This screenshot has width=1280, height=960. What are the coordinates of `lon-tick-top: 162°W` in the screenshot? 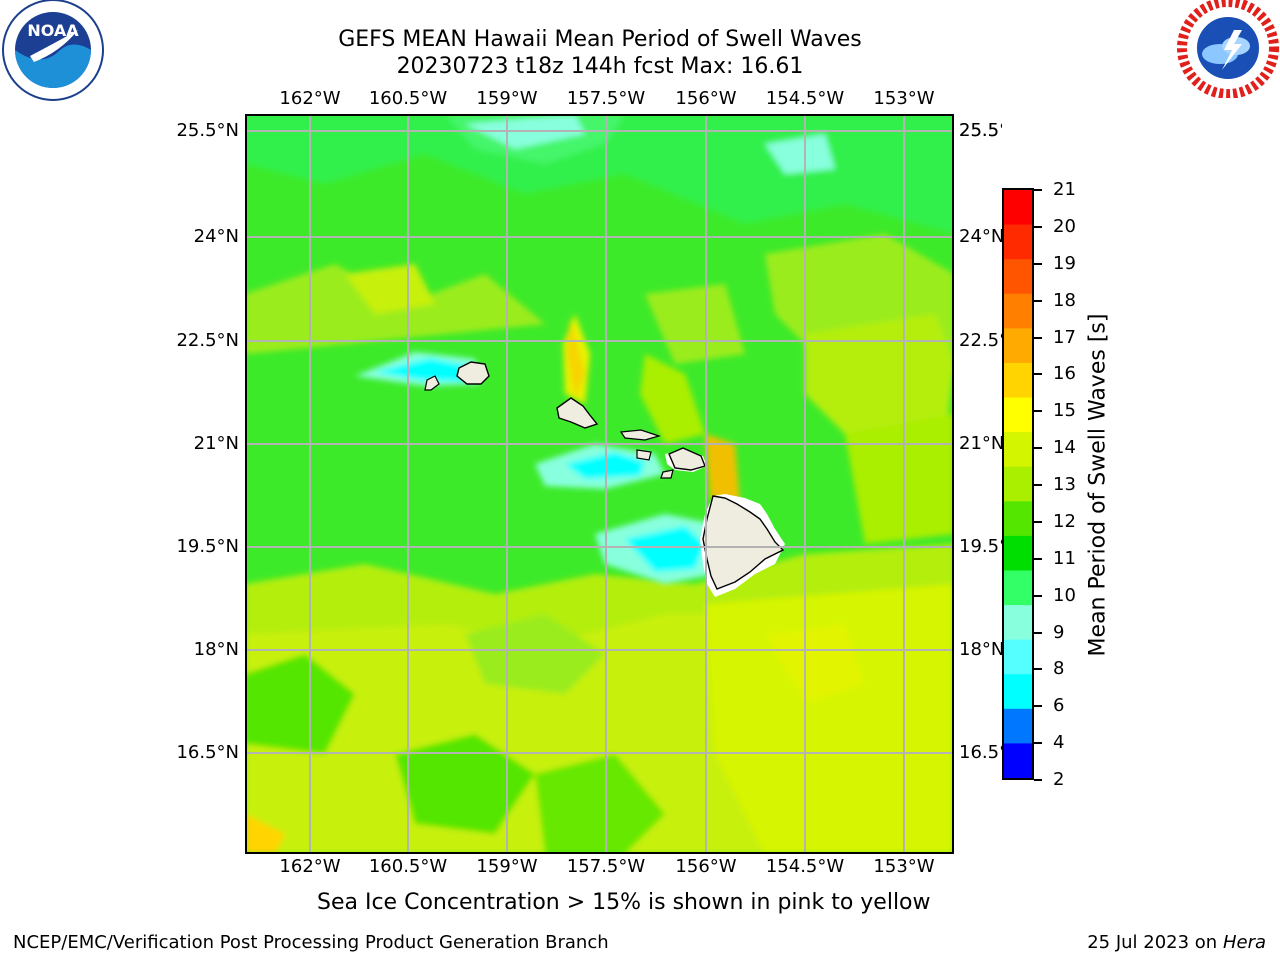 It's located at (310, 98).